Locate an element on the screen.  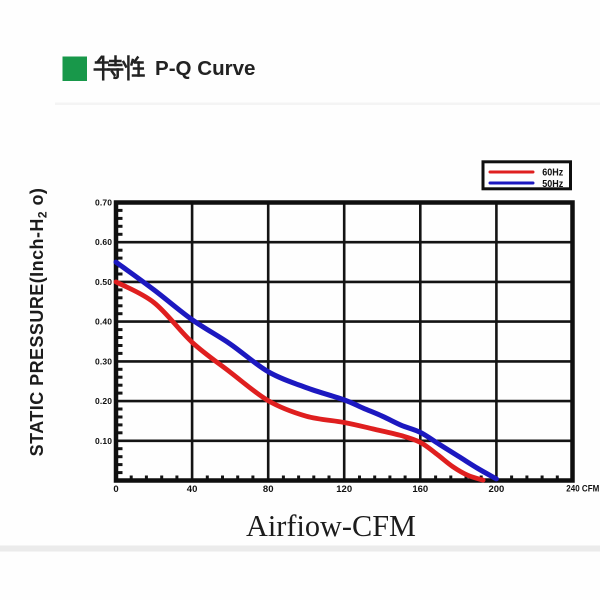
svg-text: 80 is located at coordinates (268, 489).